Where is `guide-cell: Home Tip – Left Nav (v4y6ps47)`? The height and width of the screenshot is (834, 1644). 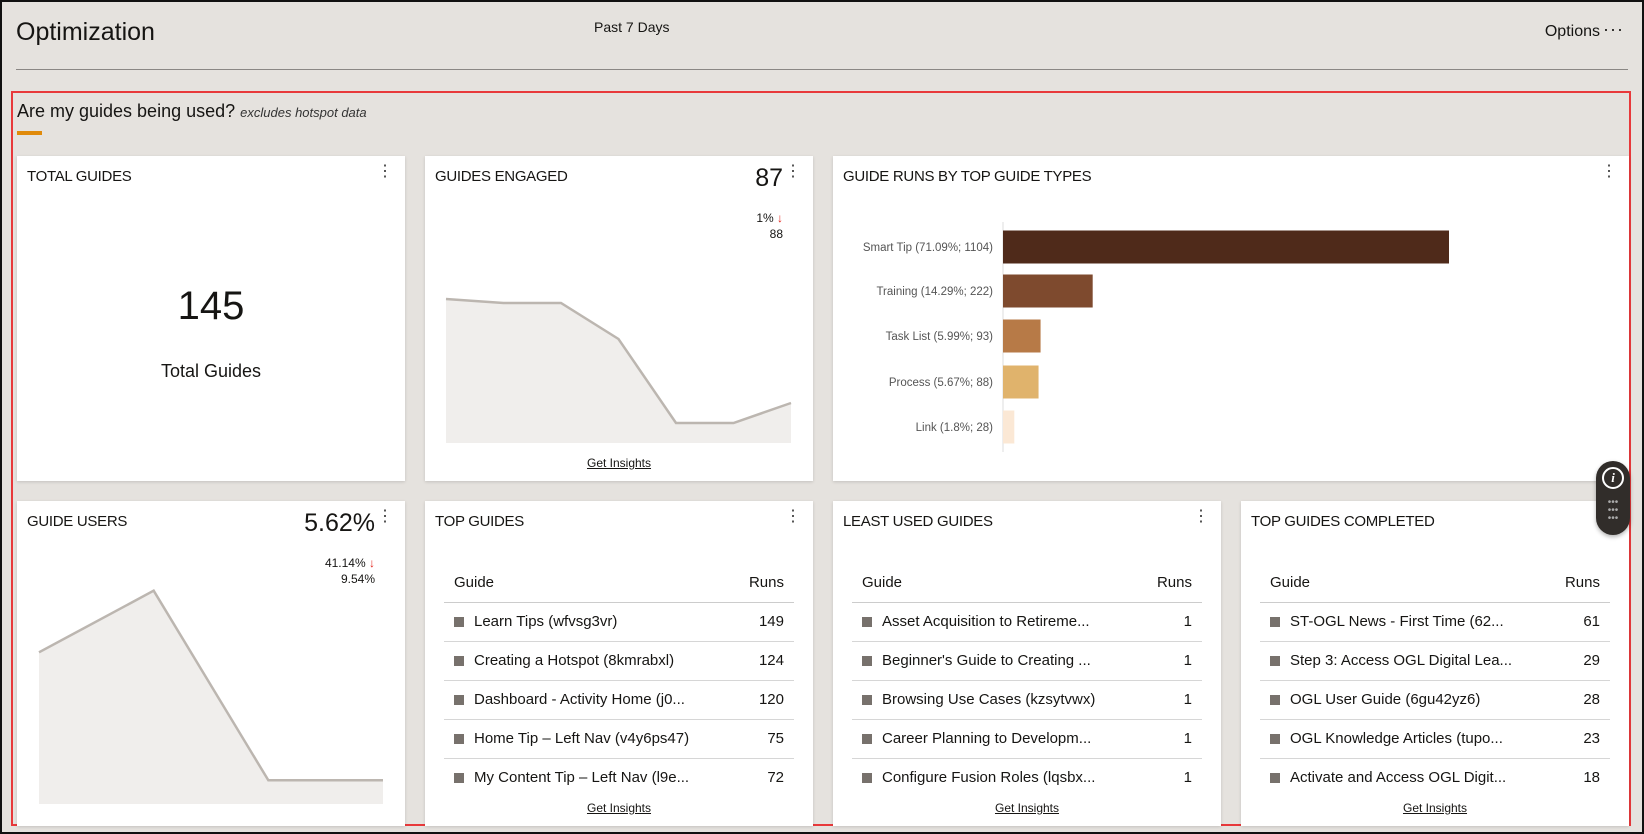 guide-cell: Home Tip – Left Nav (v4y6ps47) is located at coordinates (588, 739).